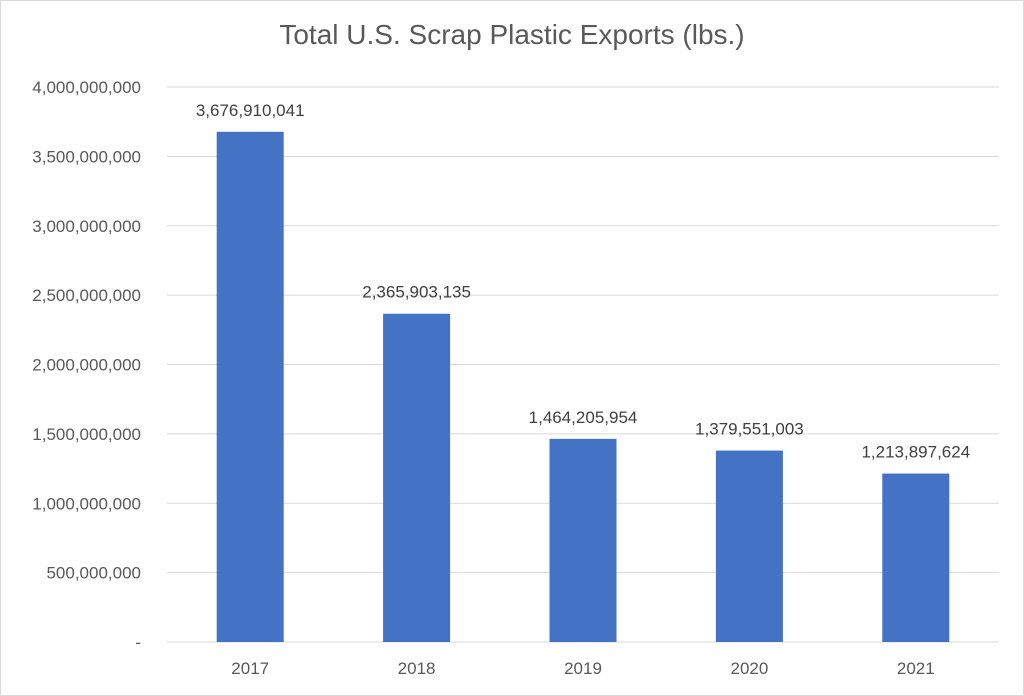 Image resolution: width=1024 pixels, height=696 pixels. What do you see at coordinates (93, 573) in the screenshot?
I see `y-tick-label: 500,000,000` at bounding box center [93, 573].